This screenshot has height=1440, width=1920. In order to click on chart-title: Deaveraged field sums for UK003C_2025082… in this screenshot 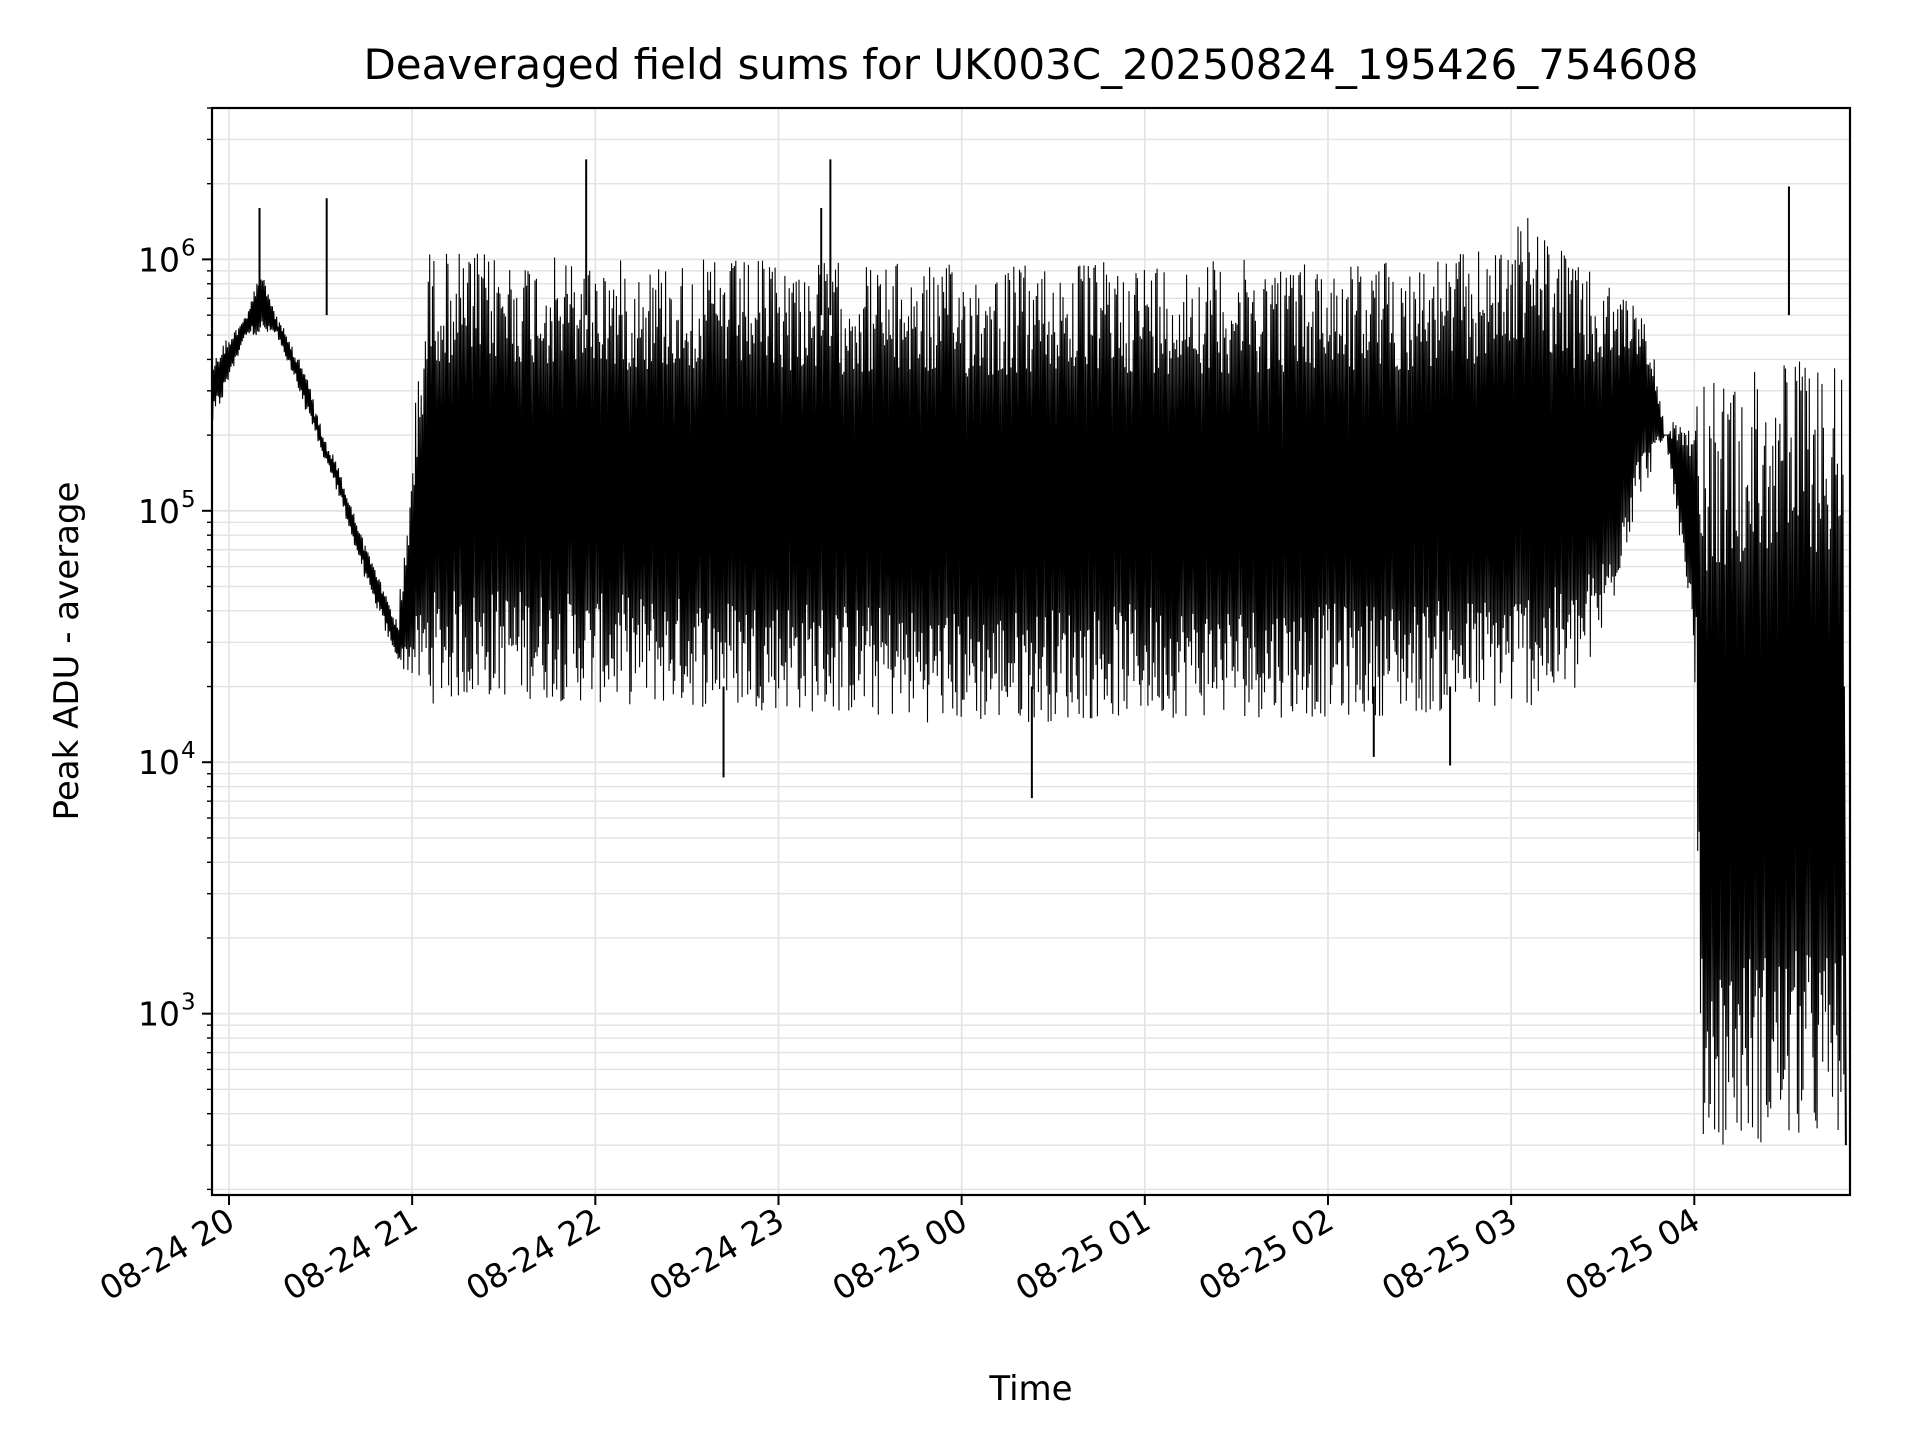, I will do `click(1030, 64)`.